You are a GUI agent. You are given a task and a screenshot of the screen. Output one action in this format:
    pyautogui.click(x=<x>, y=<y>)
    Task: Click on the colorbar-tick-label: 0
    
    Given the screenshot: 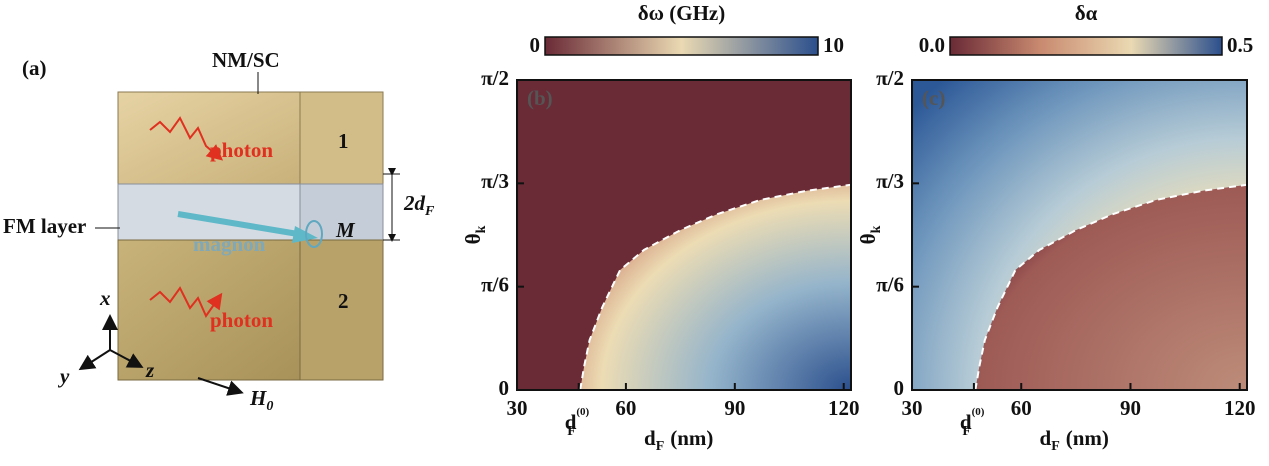 What is the action you would take?
    pyautogui.click(x=535, y=45)
    